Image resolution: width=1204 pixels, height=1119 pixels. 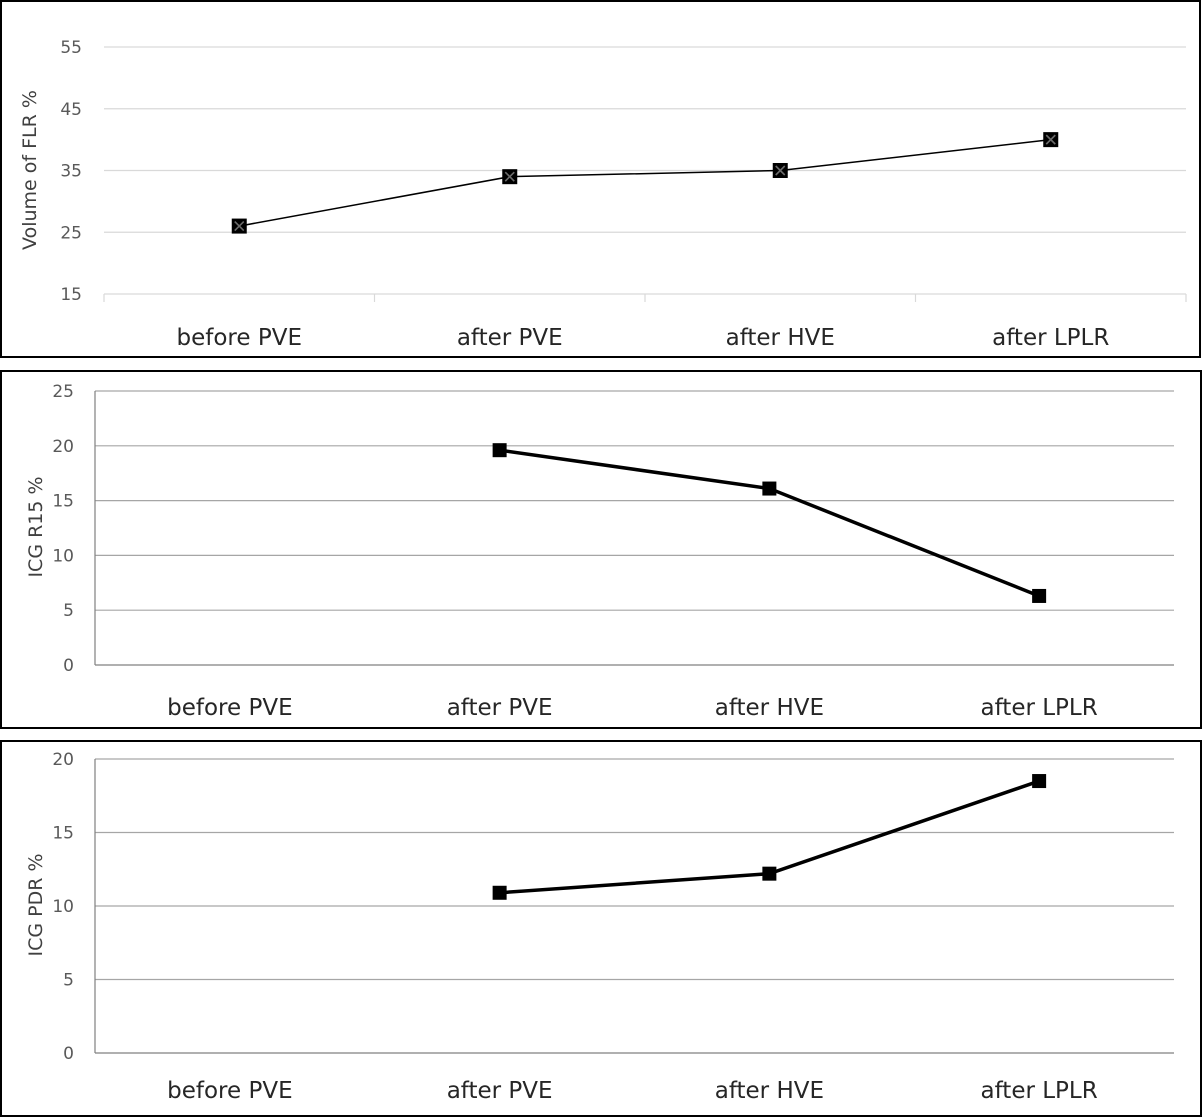 I want to click on y-tick-label: 35, so click(x=71, y=172).